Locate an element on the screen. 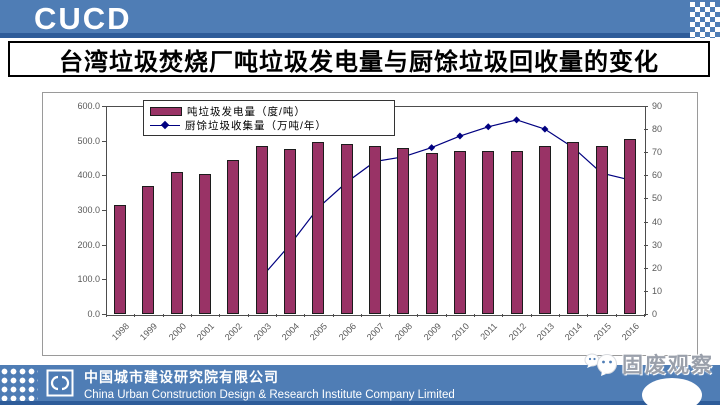 This screenshot has height=412, width=720. legend-item-bar: 吨垃圾发电量（度/吨） is located at coordinates (269, 111).